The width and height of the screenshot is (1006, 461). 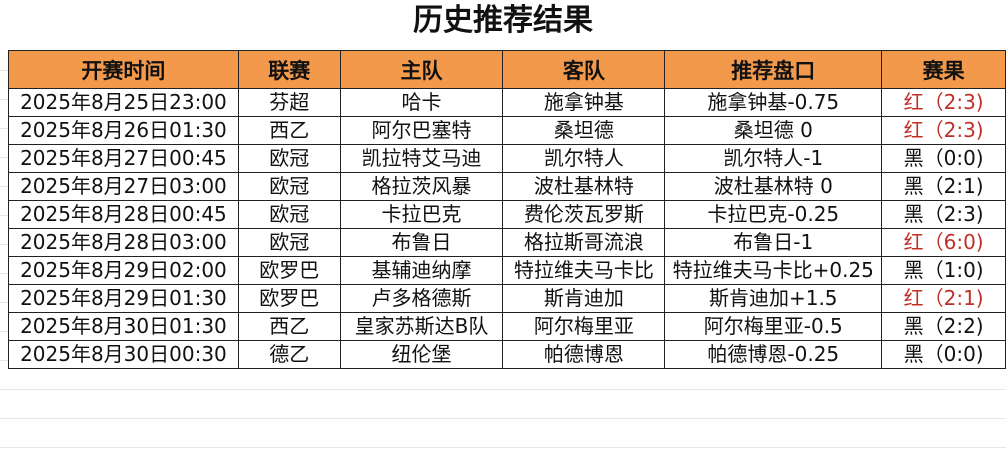 What do you see at coordinates (289, 354) in the screenshot?
I see `cell-league: 德乙` at bounding box center [289, 354].